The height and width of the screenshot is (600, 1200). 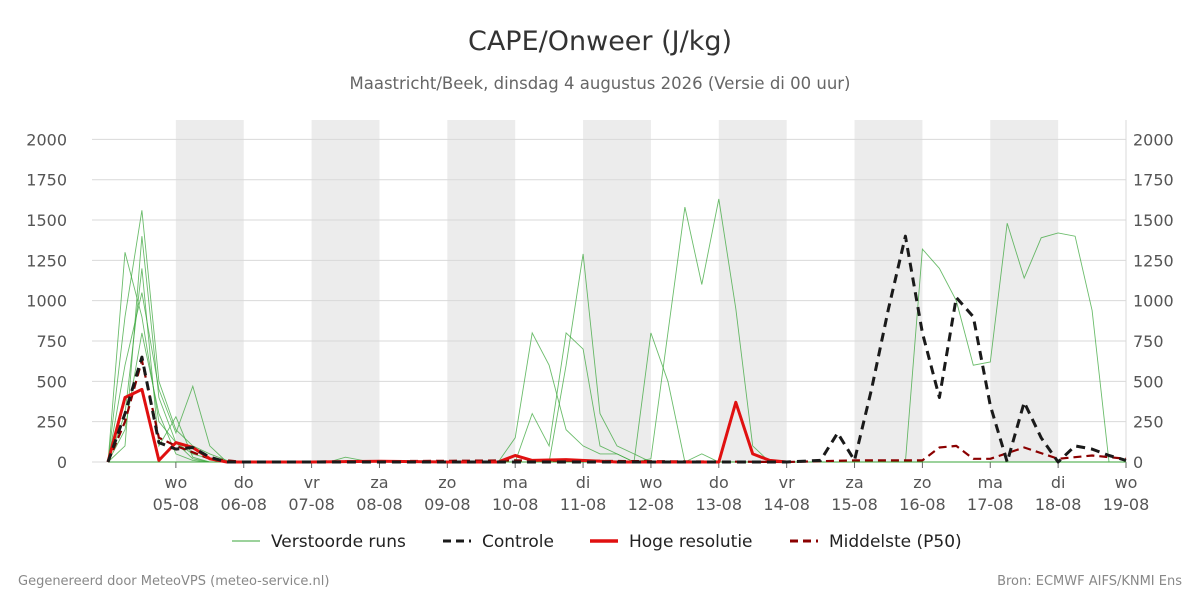 What do you see at coordinates (1126, 504) in the screenshot?
I see `x-tick-date-19-08: 19-08` at bounding box center [1126, 504].